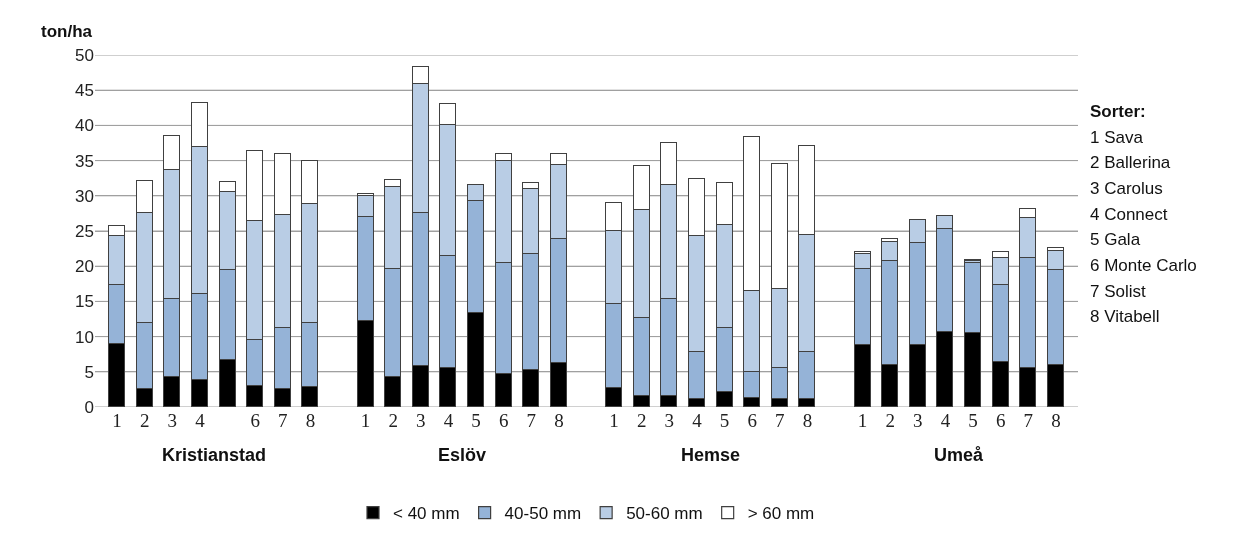 This screenshot has width=1258, height=543. Describe the element at coordinates (1129, 214) in the screenshot. I see `text: 4 Connect` at that location.